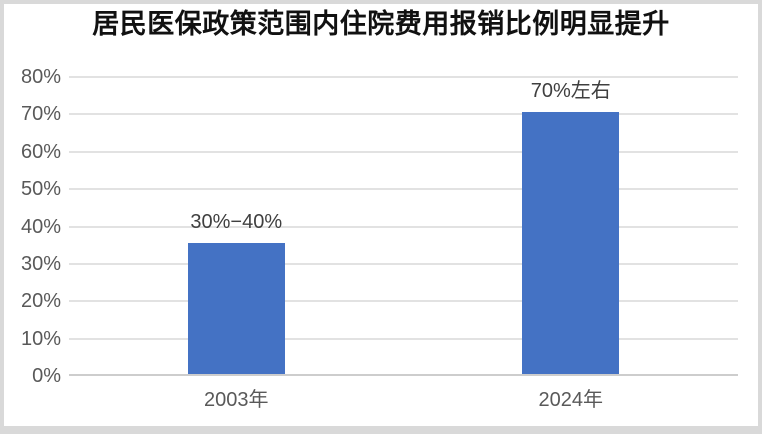  What do you see at coordinates (403, 338) in the screenshot?
I see `gridline-10%` at bounding box center [403, 338].